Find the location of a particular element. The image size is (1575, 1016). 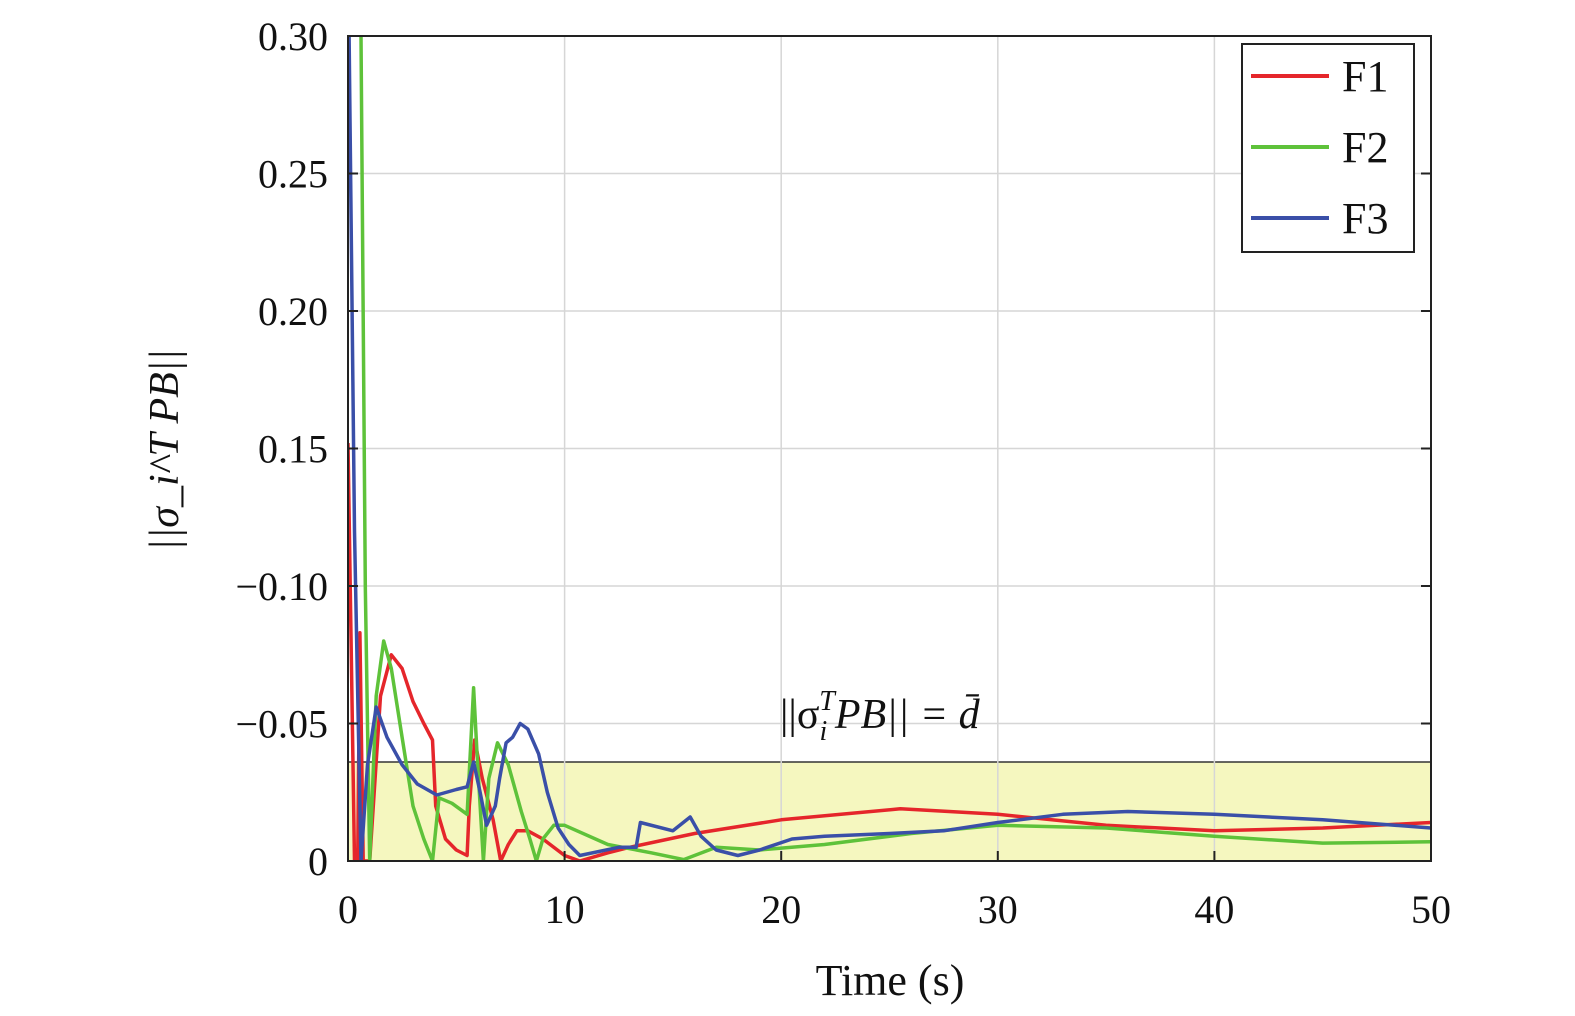

x-tick-label: 40 is located at coordinates (1214, 909).